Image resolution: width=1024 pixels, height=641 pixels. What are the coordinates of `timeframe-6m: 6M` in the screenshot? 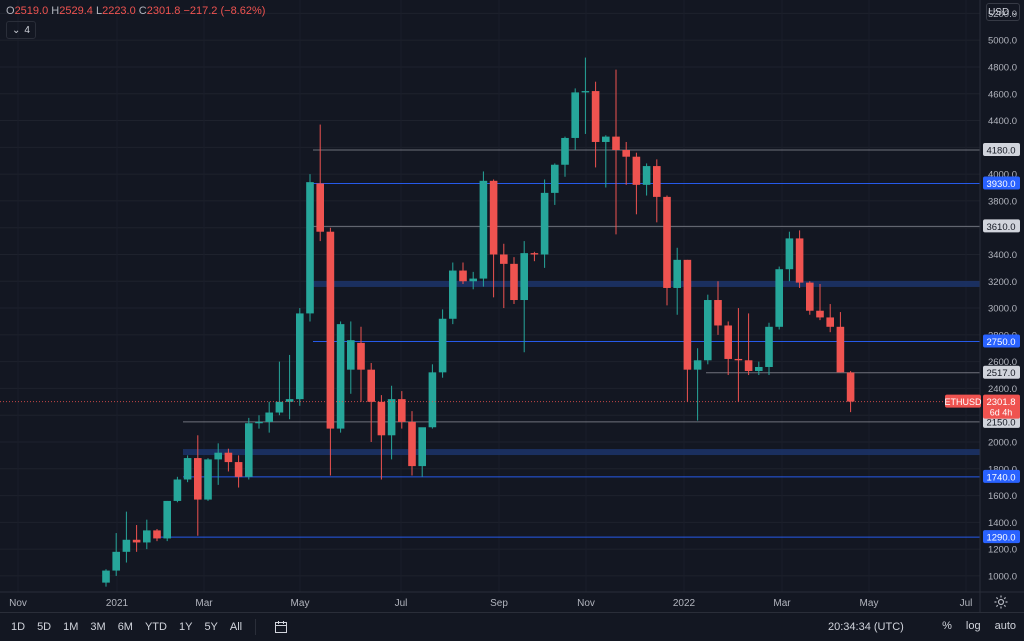 It's located at (125, 627).